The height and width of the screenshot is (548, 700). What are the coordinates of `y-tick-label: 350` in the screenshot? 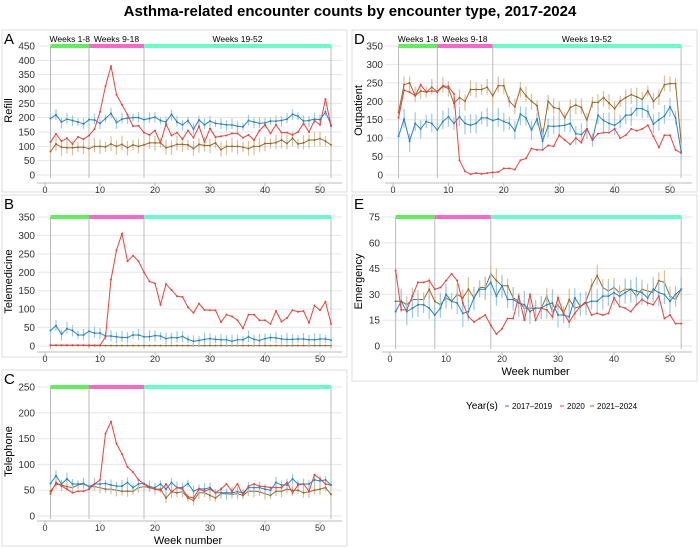 It's located at (26, 218).